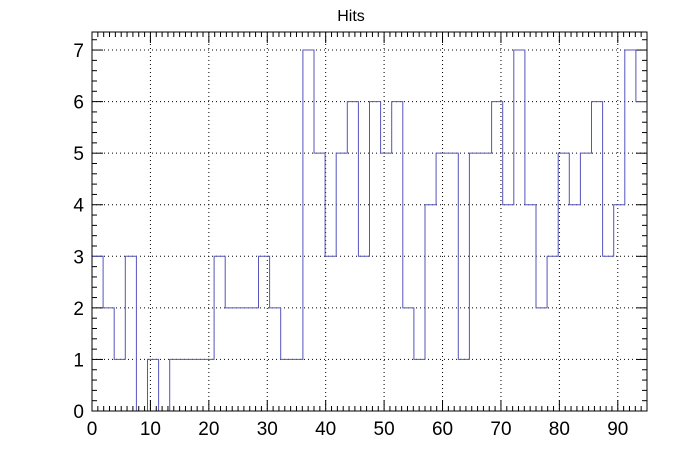 The image size is (698, 475). I want to click on x-axis-labels: 0 10 20 30 40 50 60 70 80 90, so click(358, 429).